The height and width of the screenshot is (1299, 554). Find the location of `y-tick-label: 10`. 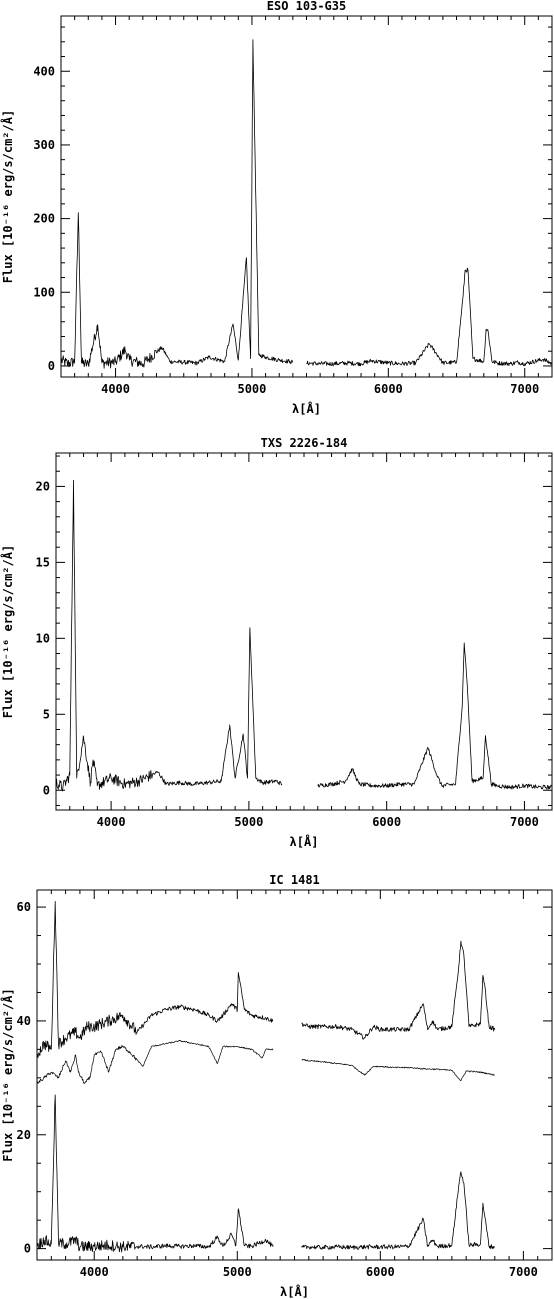

y-tick-label: 10 is located at coordinates (43, 638).